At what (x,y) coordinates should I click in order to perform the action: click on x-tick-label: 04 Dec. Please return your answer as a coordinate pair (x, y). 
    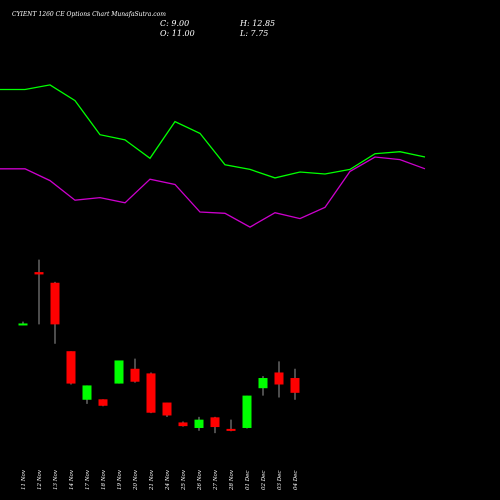
    Looking at the image, I should click on (296, 481).